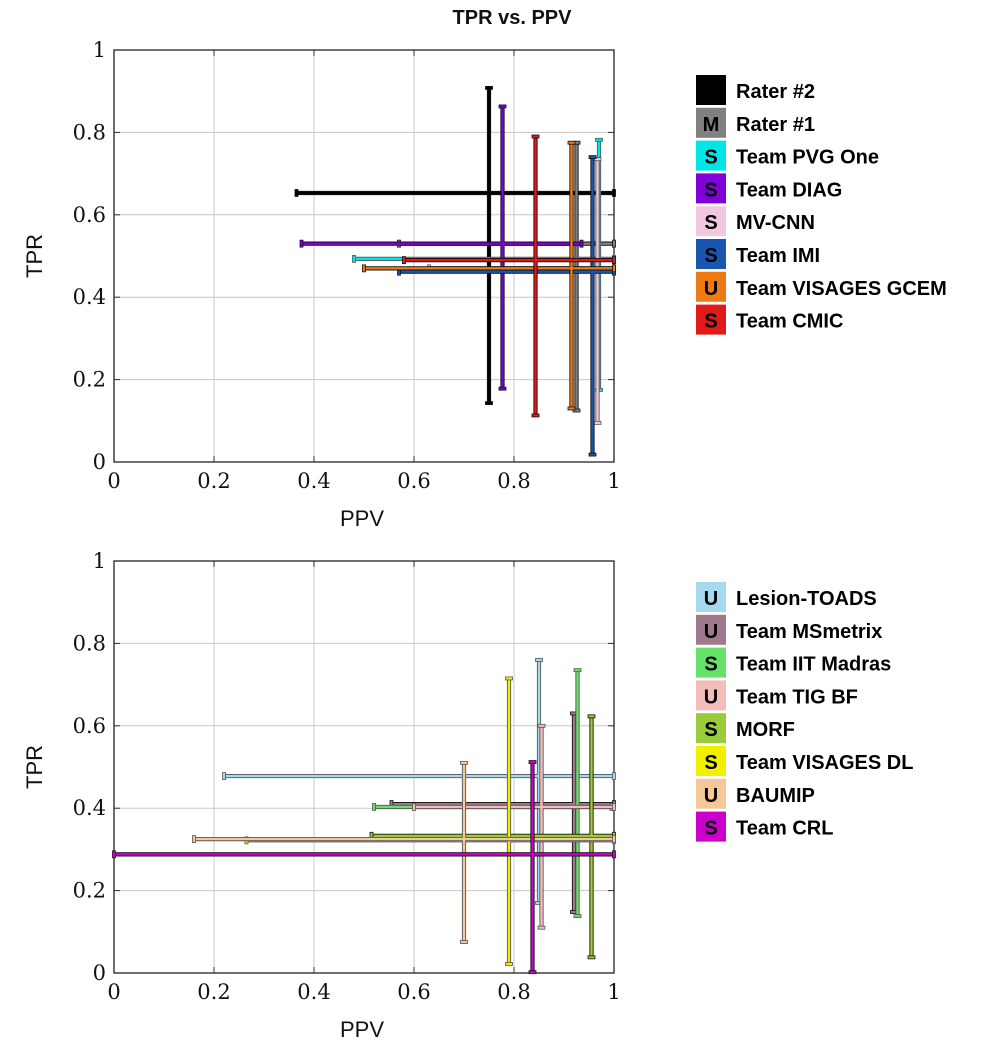  I want to click on y-tick-label: 0, so click(99, 462).